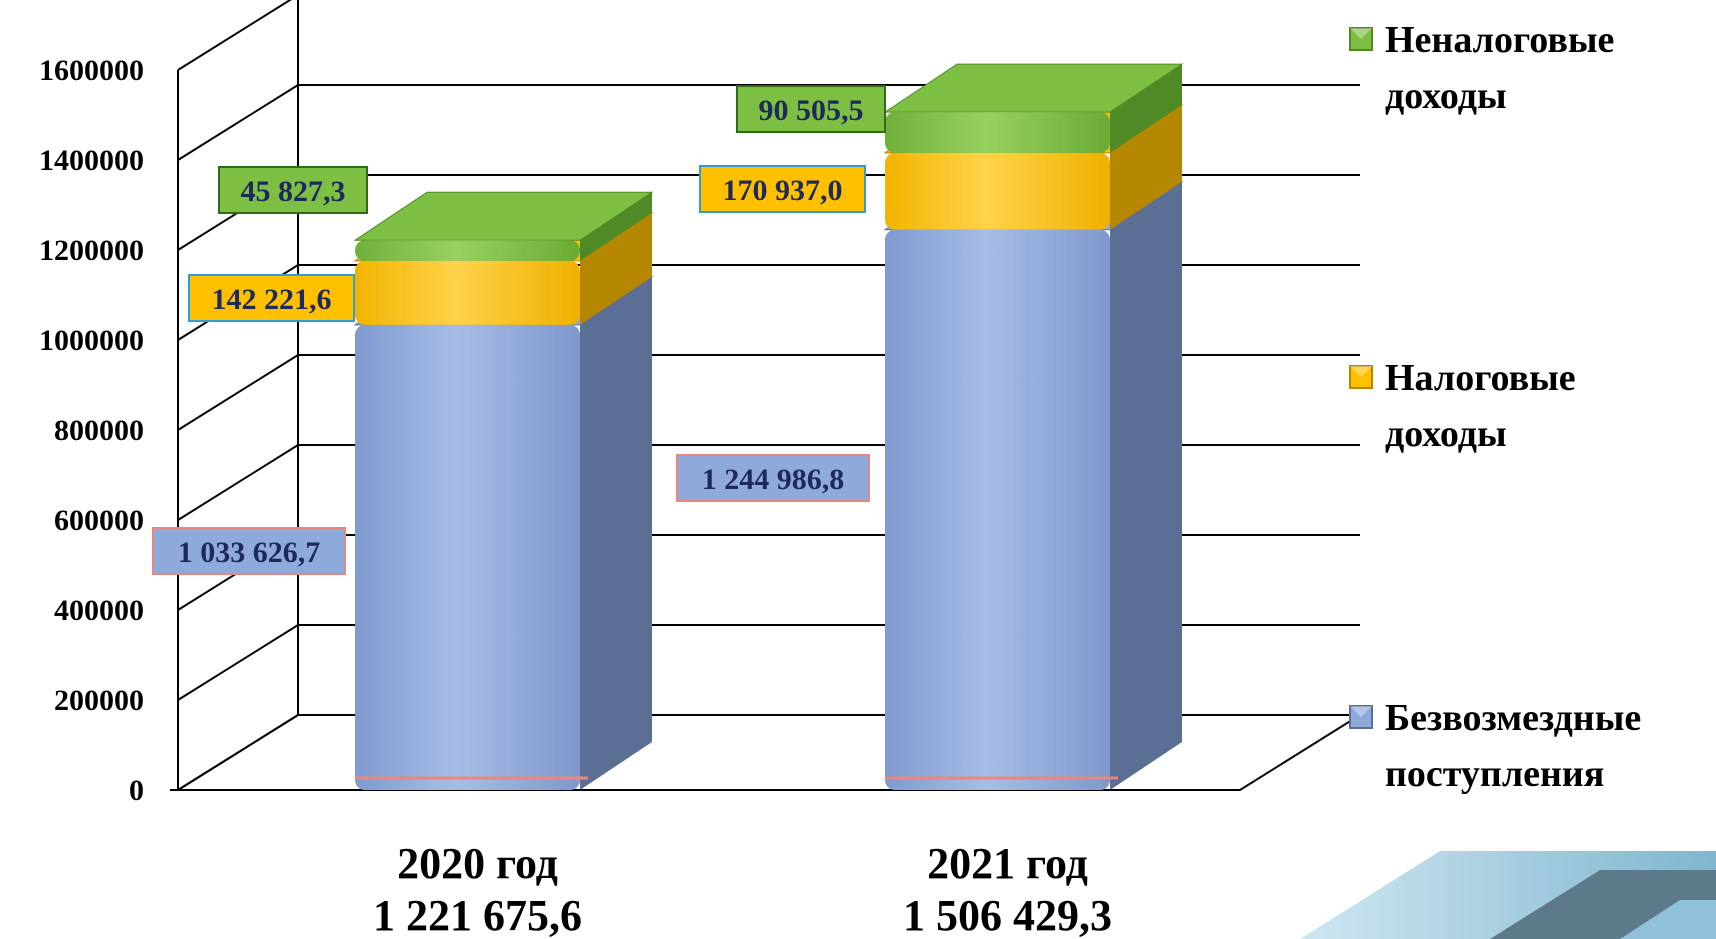  What do you see at coordinates (1494, 774) in the screenshot?
I see `legend-label: поступления` at bounding box center [1494, 774].